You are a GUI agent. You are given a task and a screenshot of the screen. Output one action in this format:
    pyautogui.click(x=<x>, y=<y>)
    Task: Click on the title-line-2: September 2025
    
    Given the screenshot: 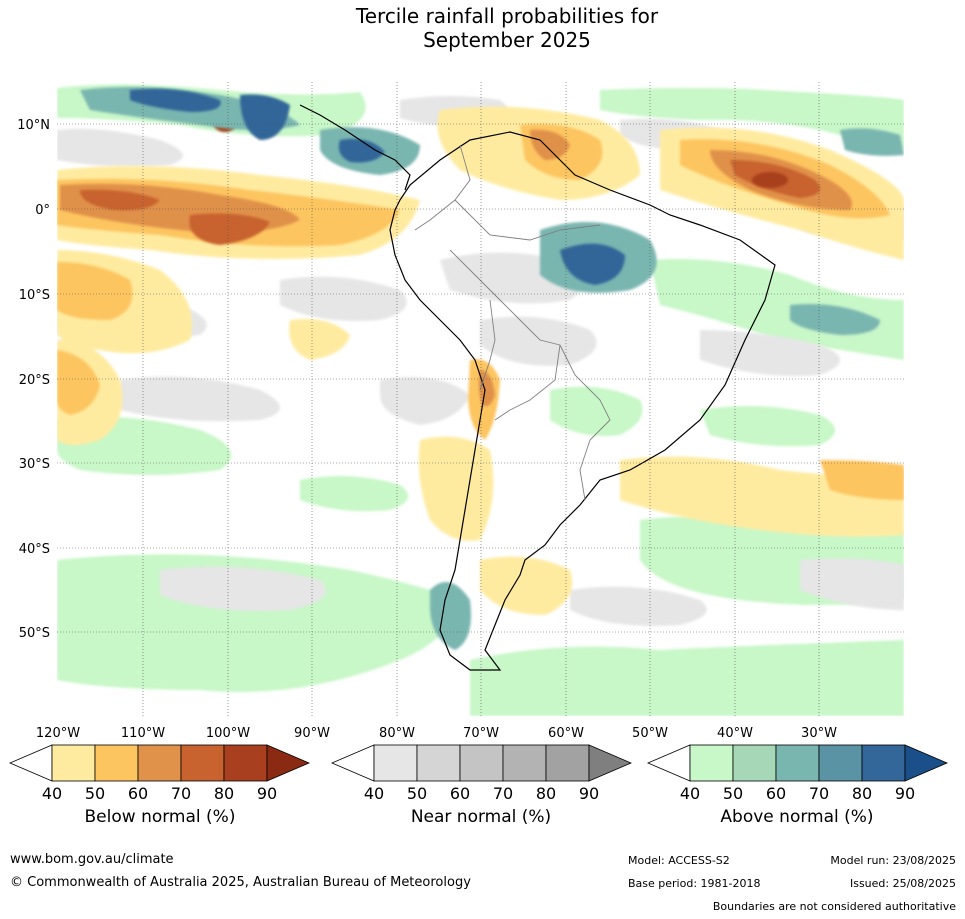 What is the action you would take?
    pyautogui.click(x=507, y=40)
    